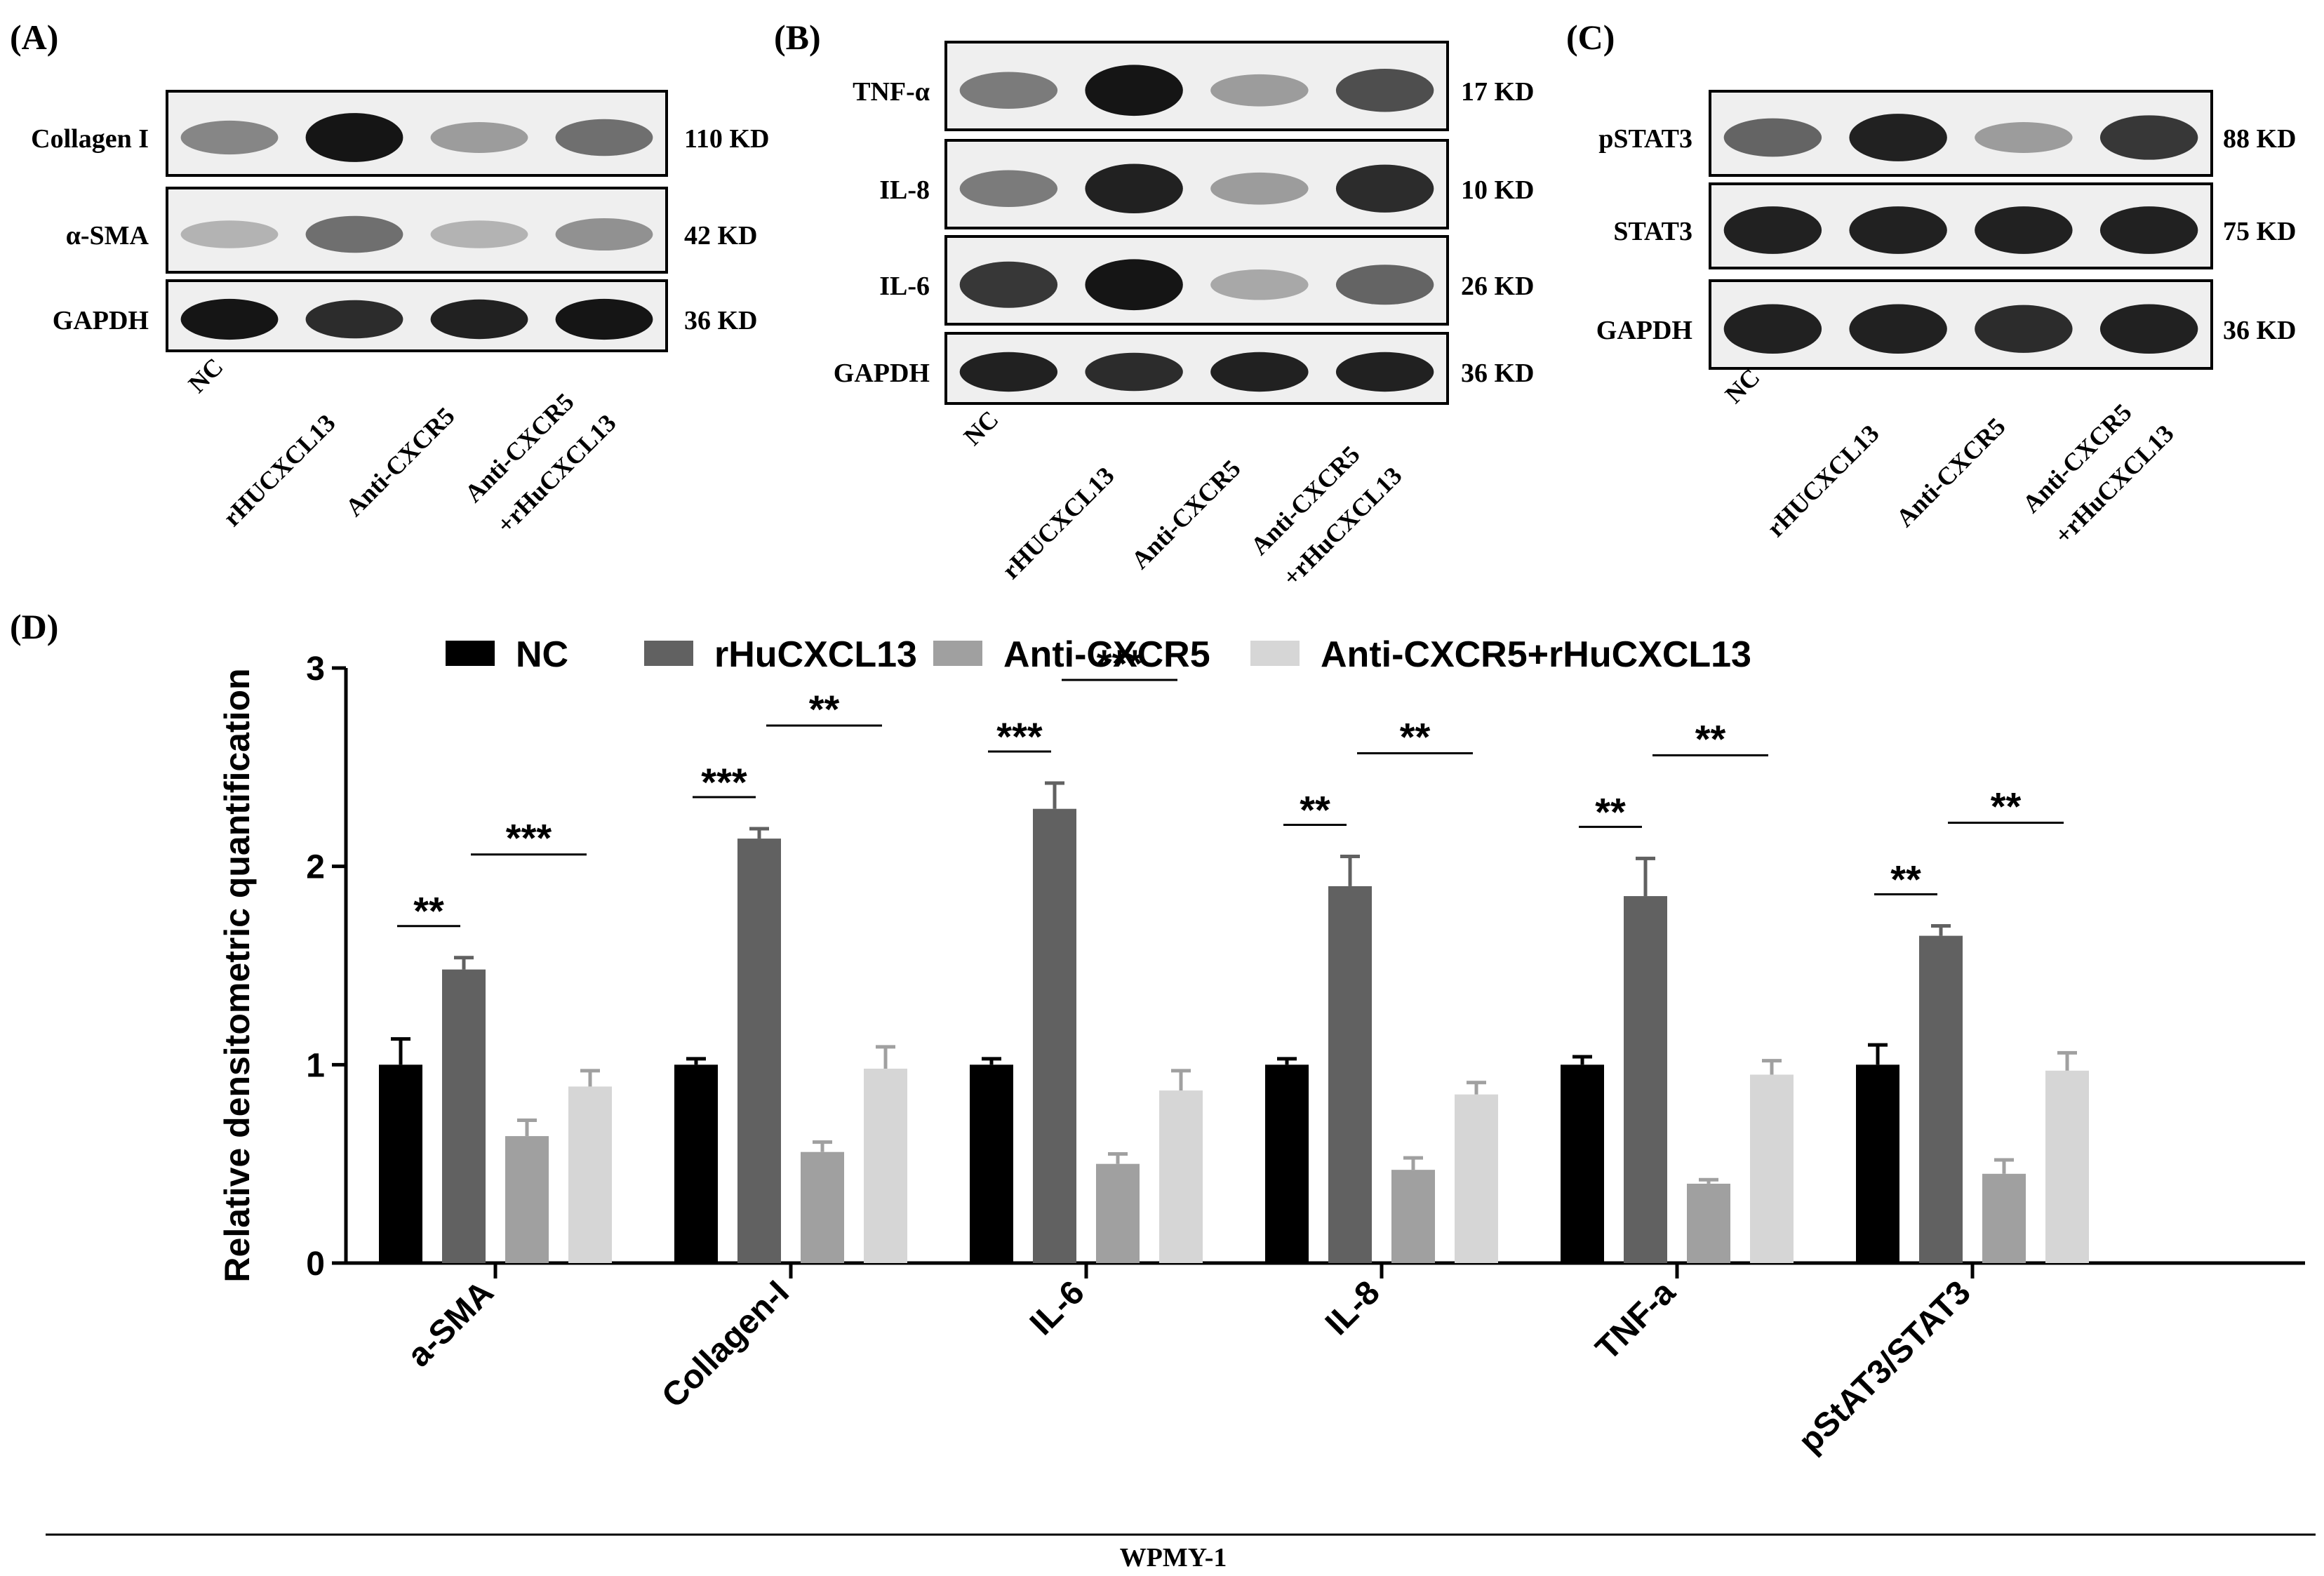 This screenshot has height=1576, width=2324. Describe the element at coordinates (905, 190) in the screenshot. I see `blot-protein-label: IL-8` at that location.